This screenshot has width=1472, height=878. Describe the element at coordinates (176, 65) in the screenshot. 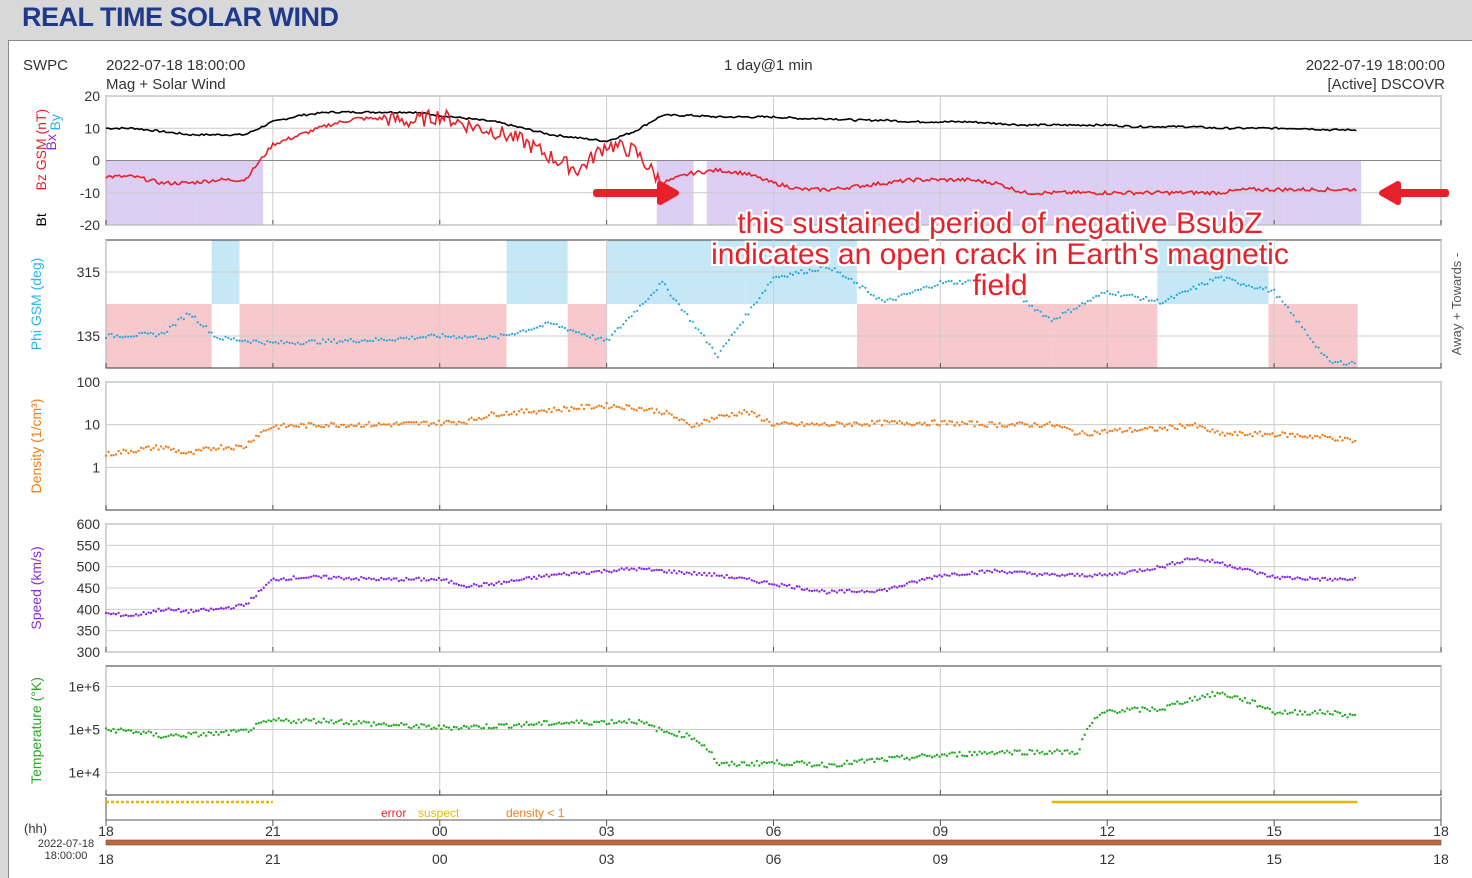

I see `start-time-label: 2022-07-18 18:00:00` at that location.